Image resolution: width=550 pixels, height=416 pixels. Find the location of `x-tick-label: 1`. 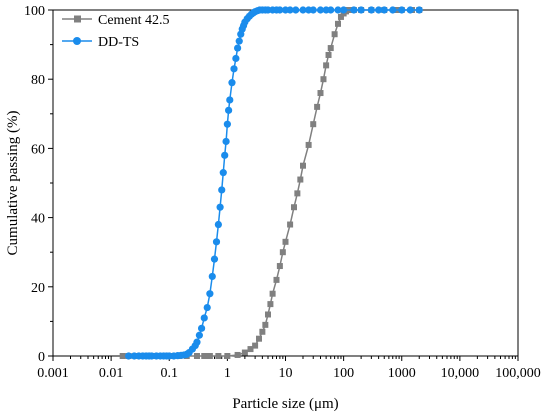

x-tick-label: 1 is located at coordinates (227, 373).